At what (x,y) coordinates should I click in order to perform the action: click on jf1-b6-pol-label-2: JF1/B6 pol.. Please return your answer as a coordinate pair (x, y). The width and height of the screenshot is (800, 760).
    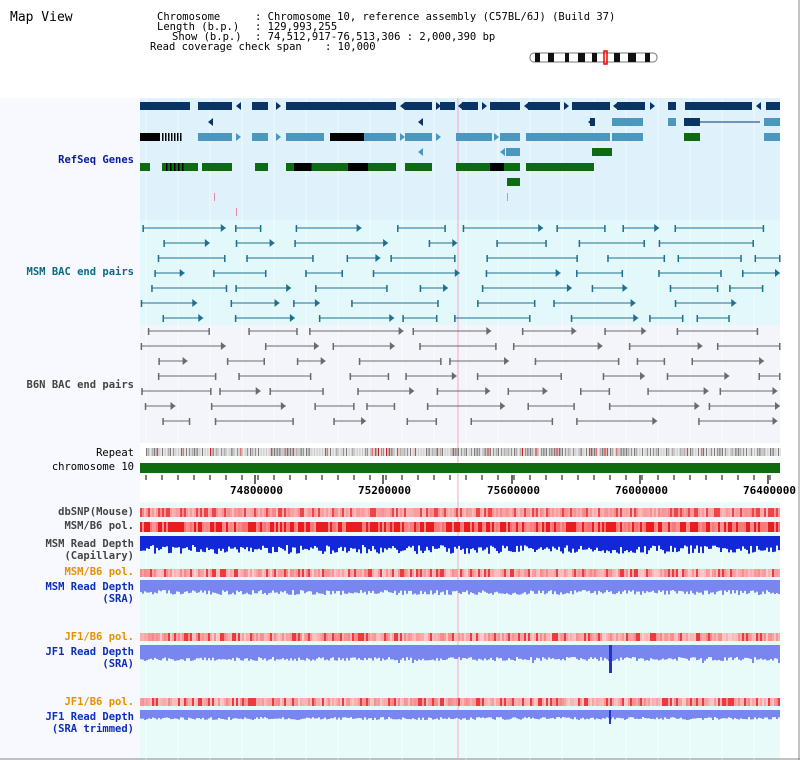
    Looking at the image, I should click on (99, 702).